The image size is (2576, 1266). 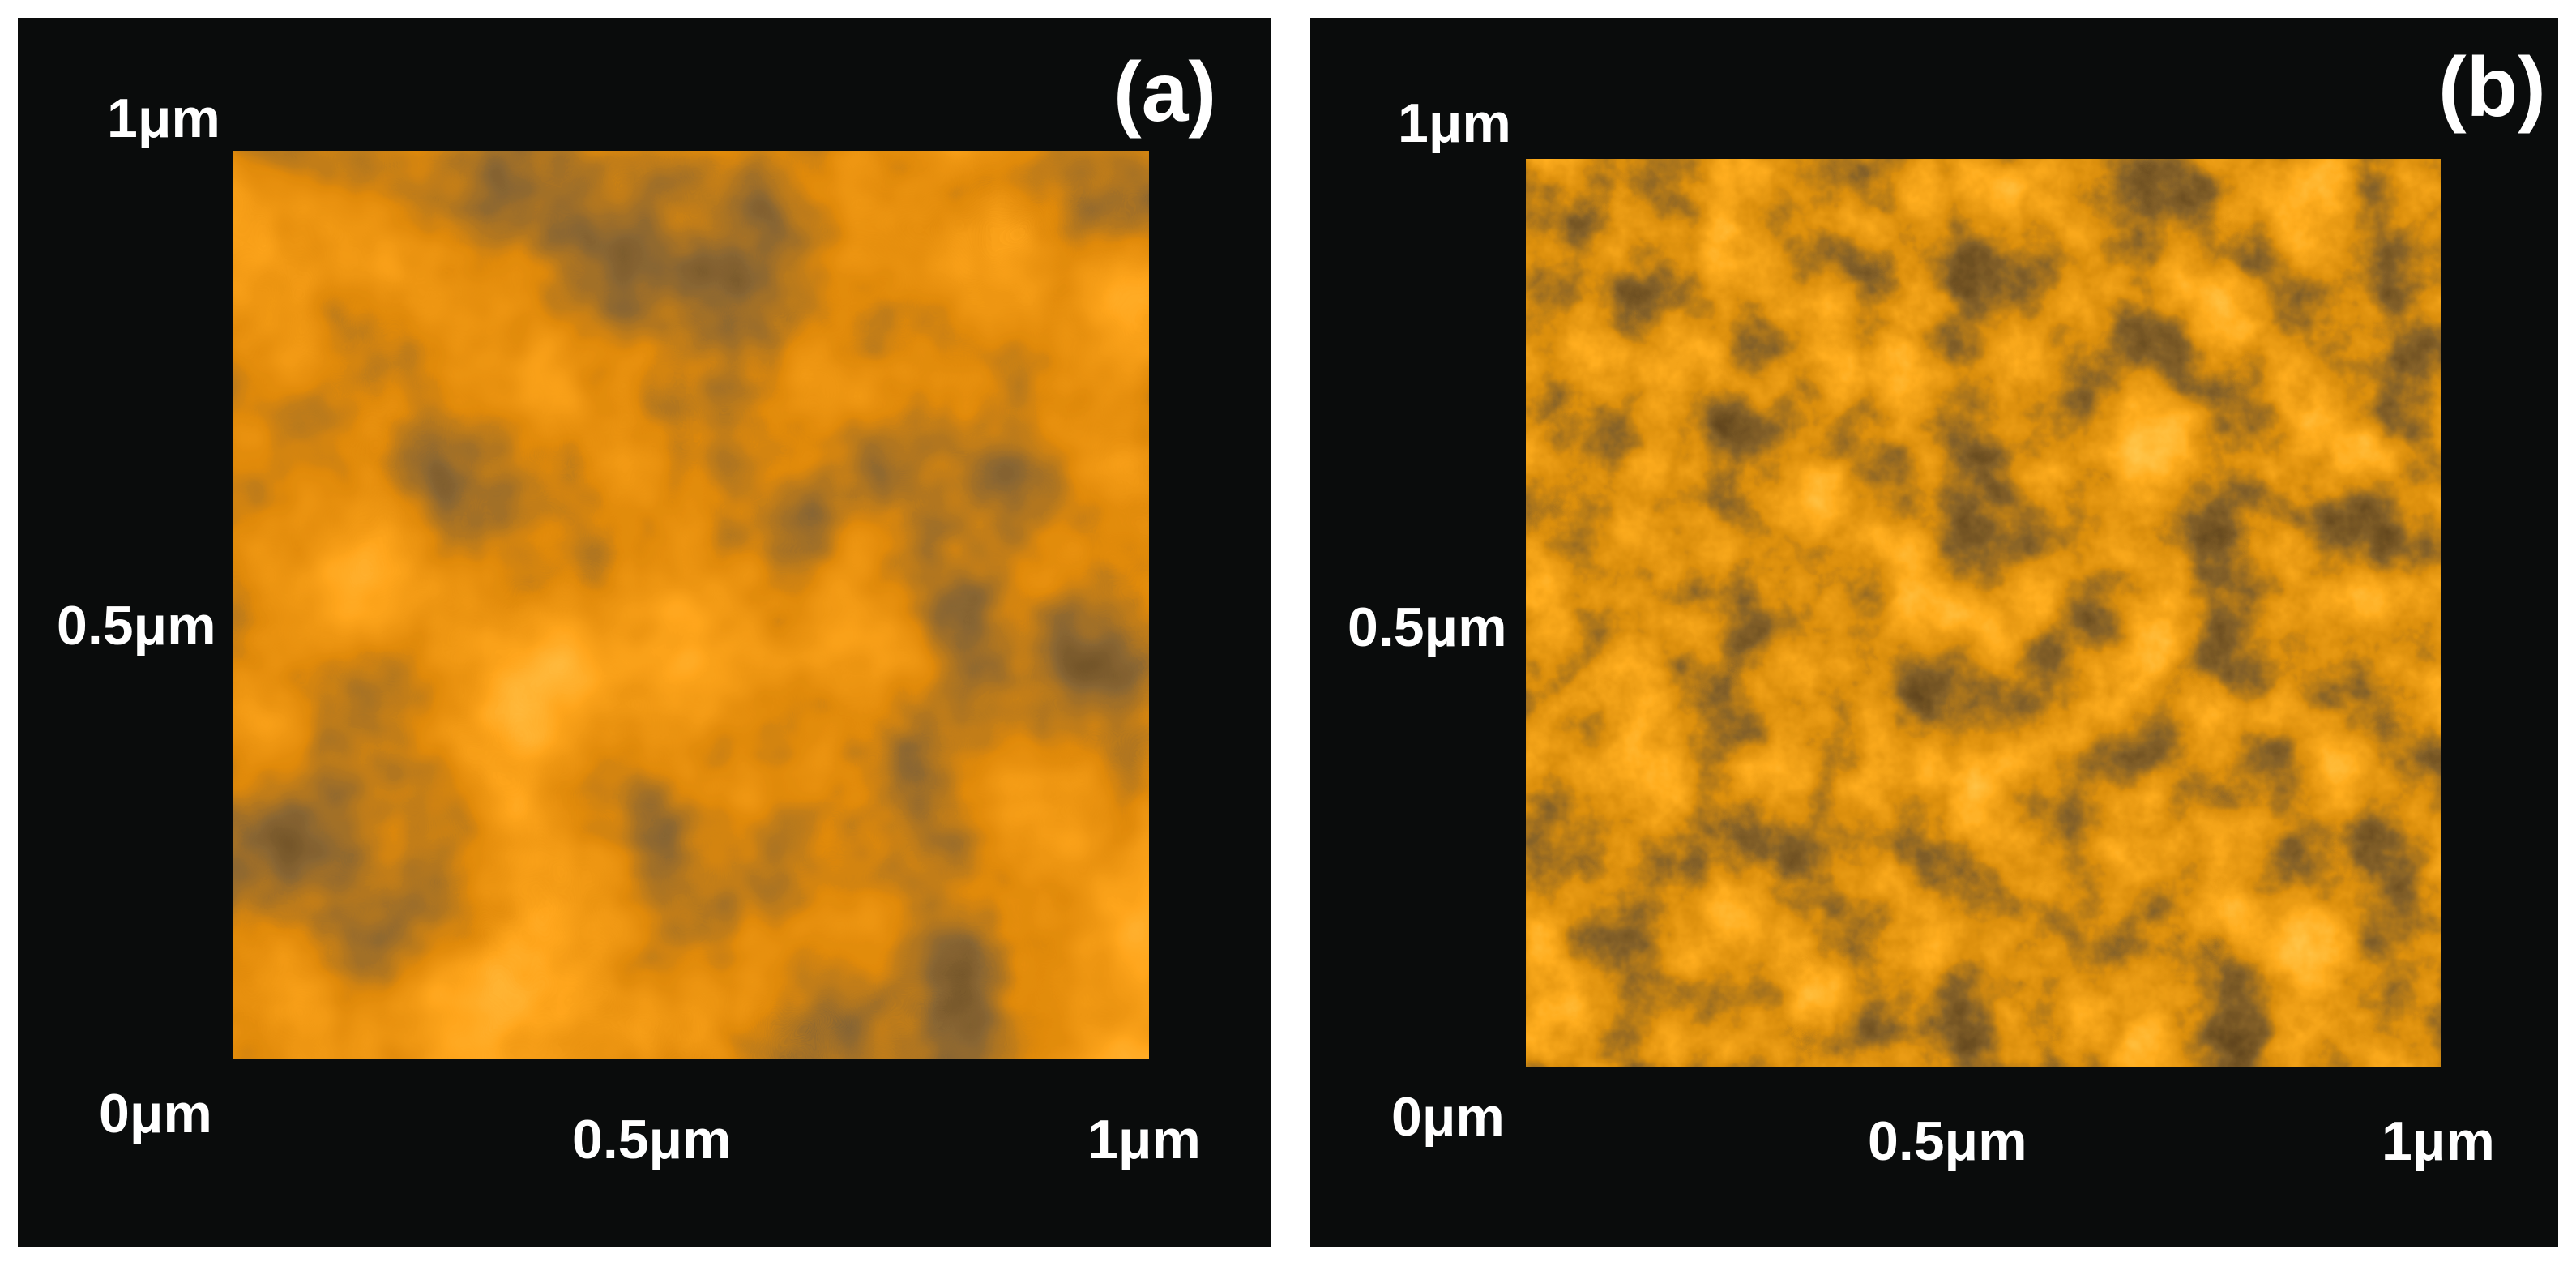 I want to click on y-axis-mid-label-a: 0.5μm, so click(x=136, y=626).